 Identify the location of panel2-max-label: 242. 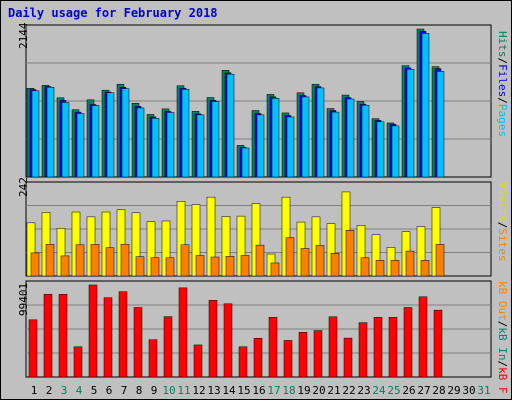
(23, 187).